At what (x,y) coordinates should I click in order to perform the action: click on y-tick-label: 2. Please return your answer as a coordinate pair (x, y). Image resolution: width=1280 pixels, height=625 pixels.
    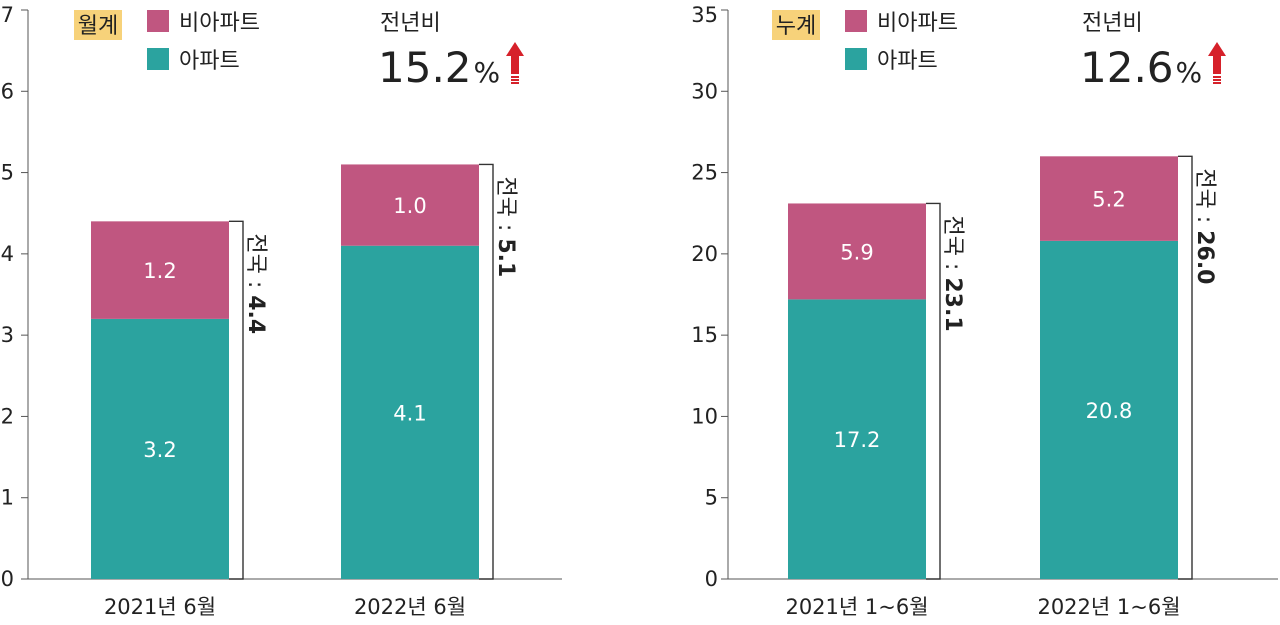
    Looking at the image, I should click on (7, 416).